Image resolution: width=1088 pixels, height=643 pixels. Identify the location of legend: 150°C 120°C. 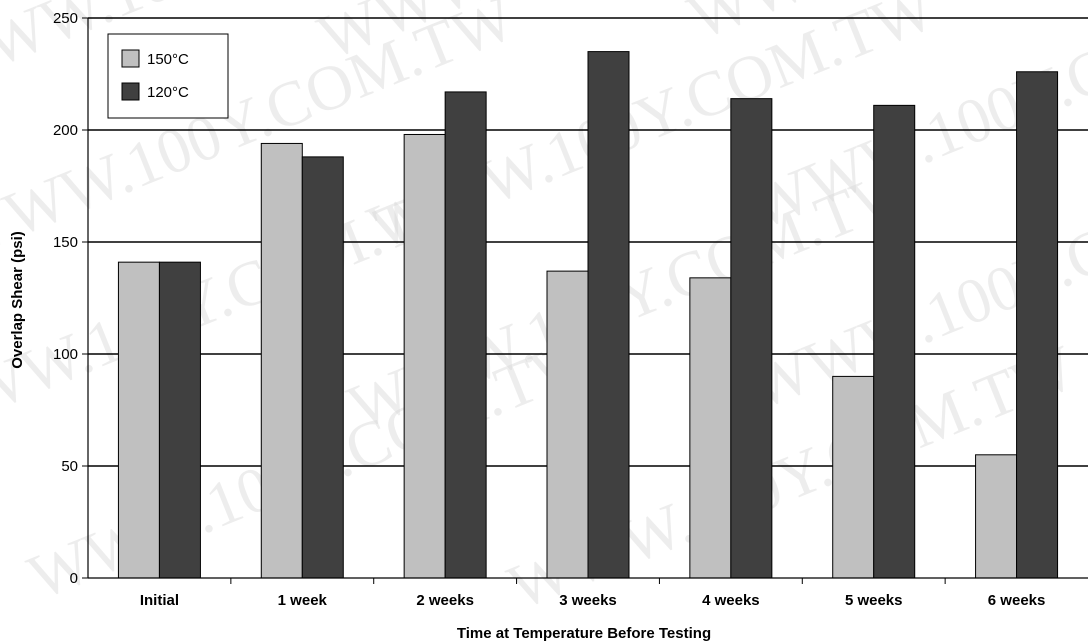
(168, 76).